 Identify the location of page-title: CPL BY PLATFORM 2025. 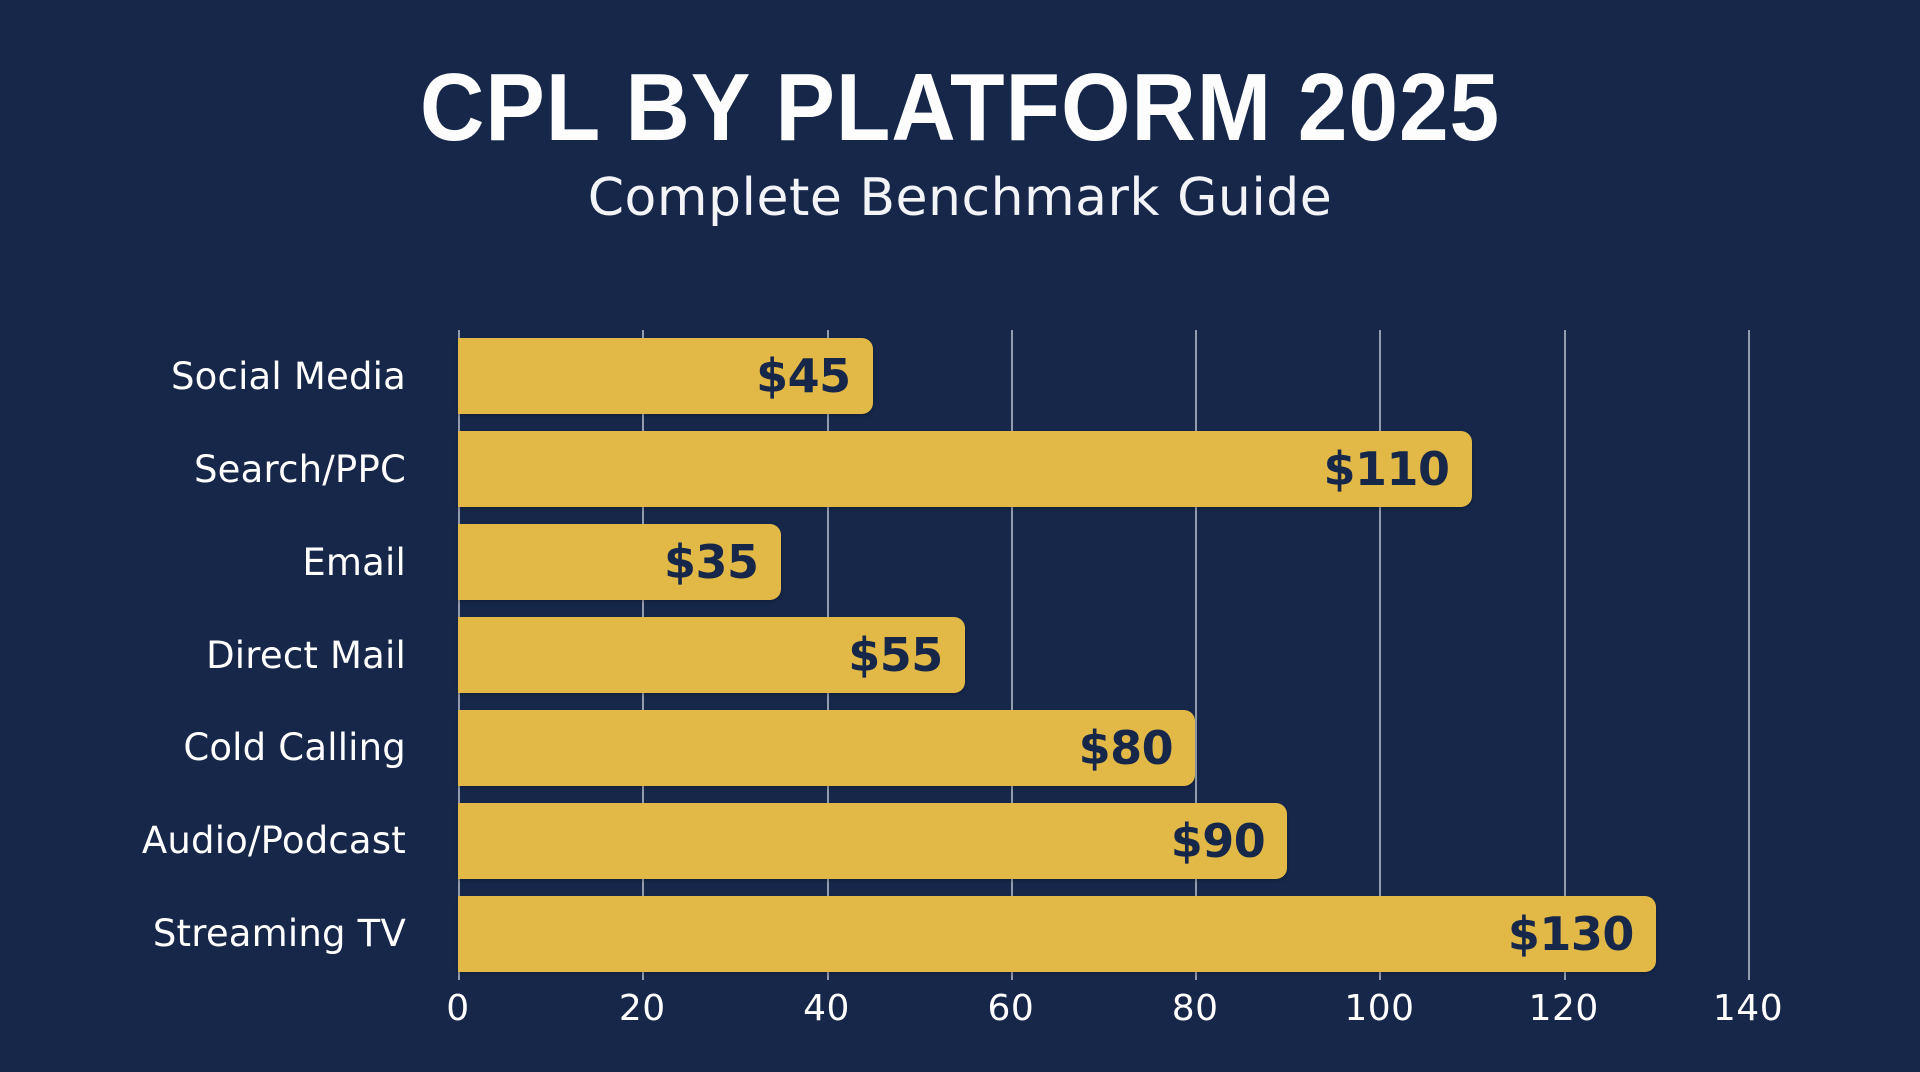
(960, 107).